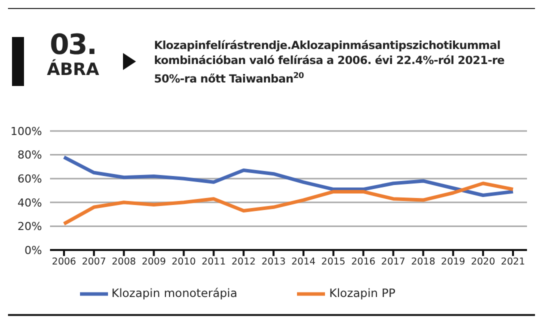 This screenshot has height=324, width=543. Describe the element at coordinates (513, 262) in the screenshot. I see `x-tick-label: 2021` at that location.